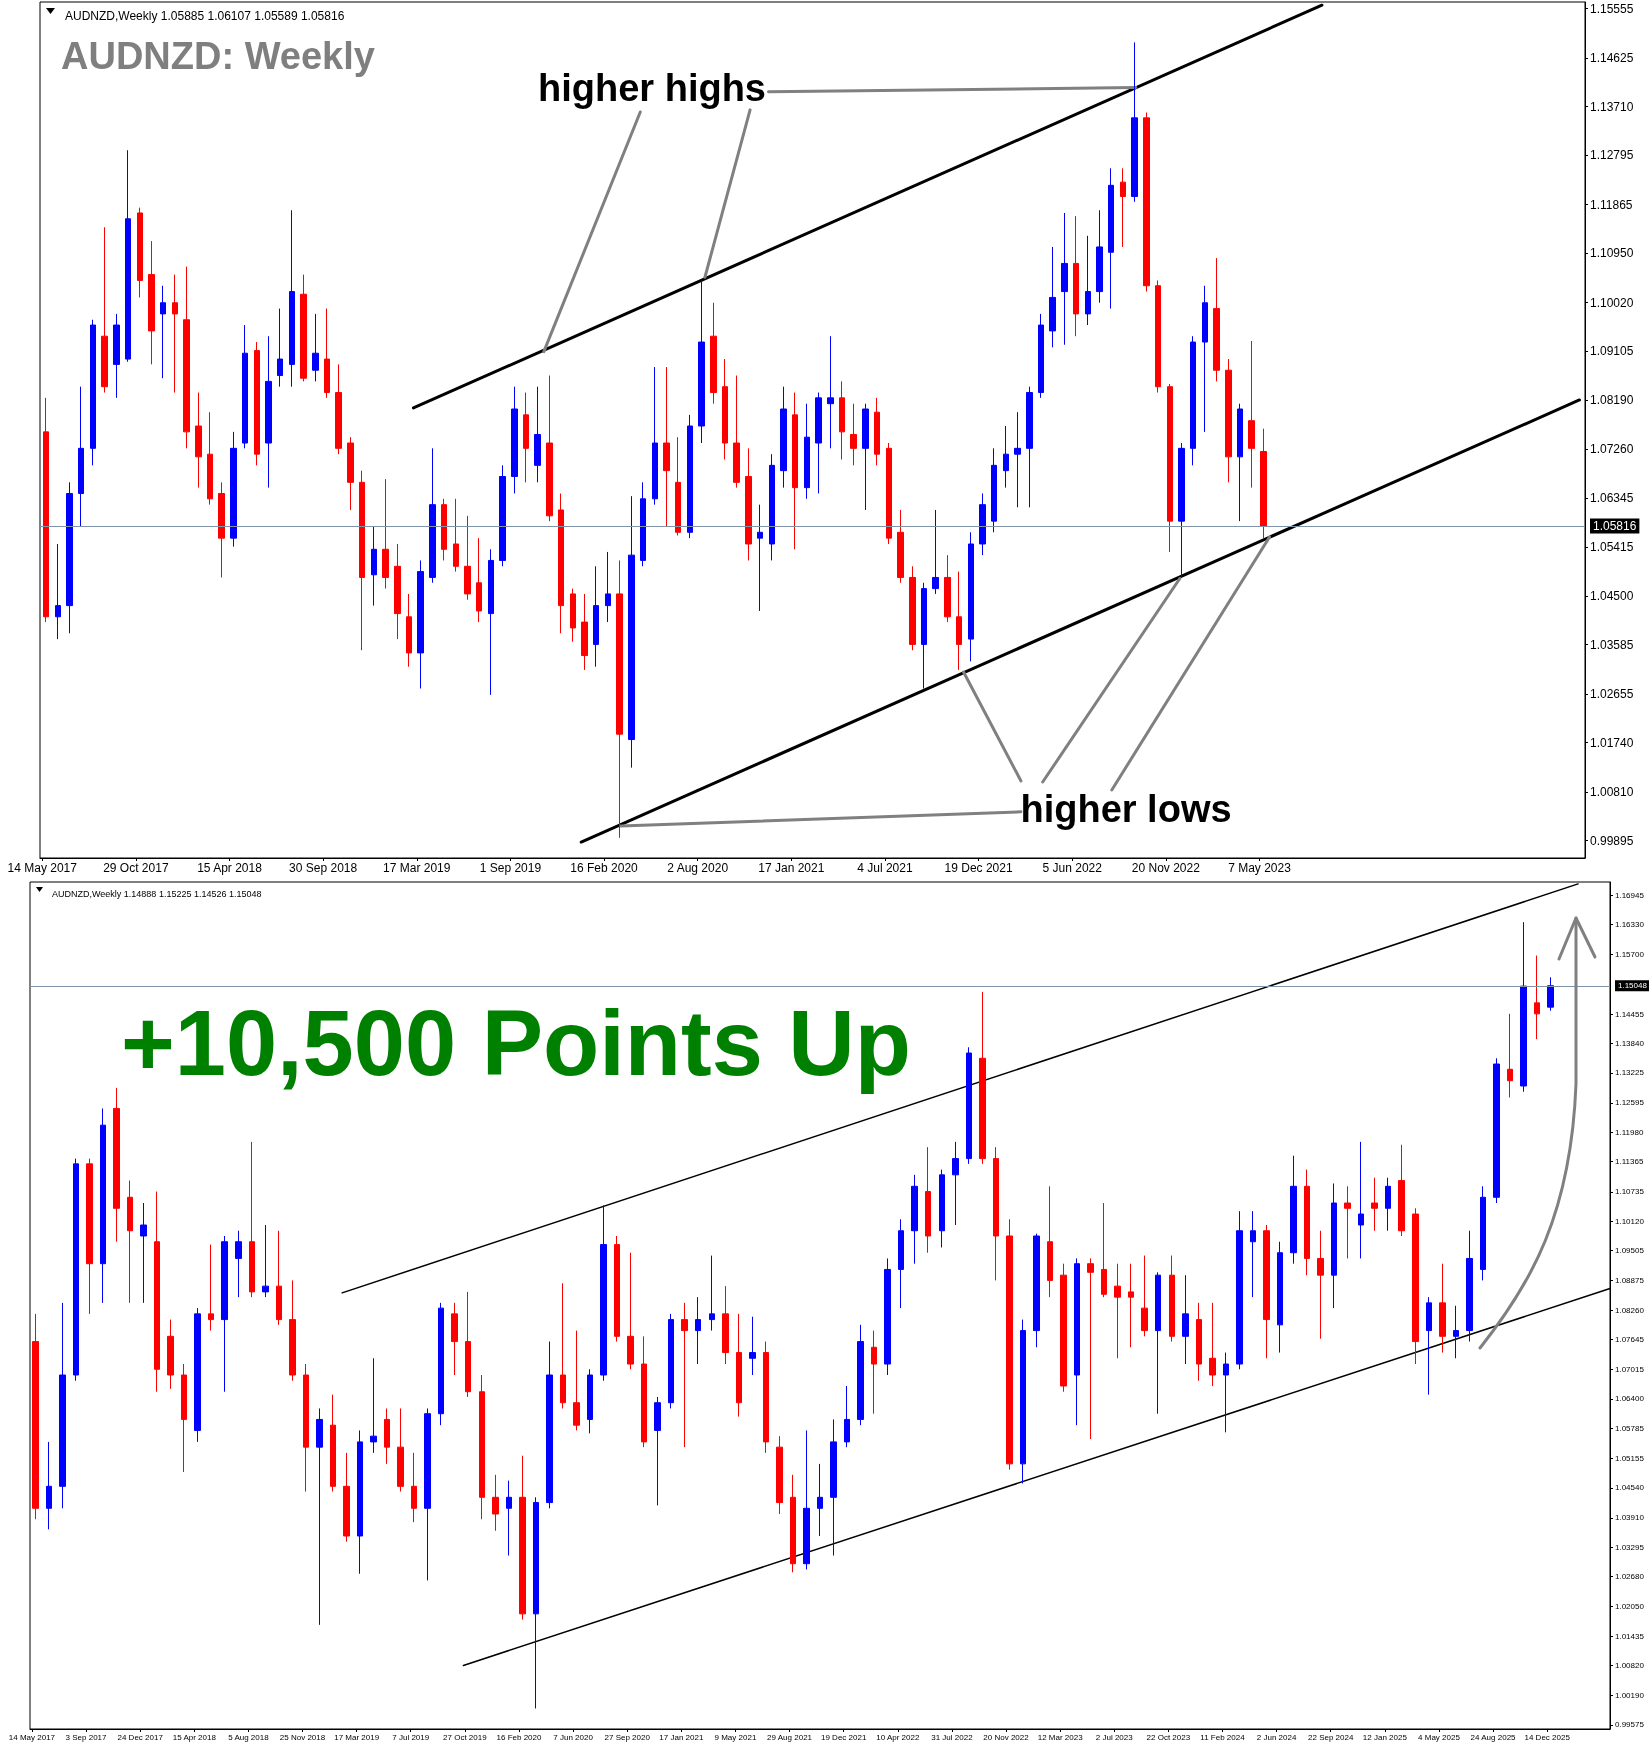 The image size is (1649, 1763). Describe the element at coordinates (791, 868) in the screenshot. I see `x-tick-label: 17 Jan 2021` at that location.